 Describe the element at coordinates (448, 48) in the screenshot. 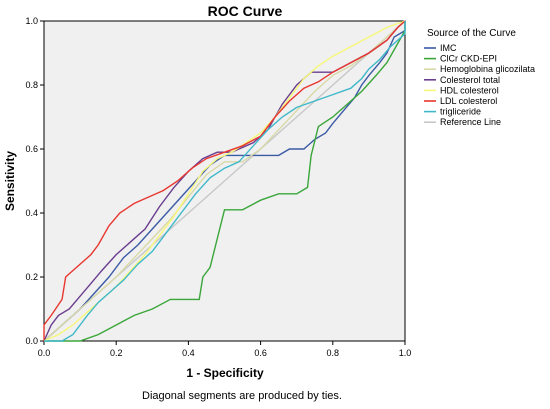

I see `legend-label-imc: IMC` at that location.